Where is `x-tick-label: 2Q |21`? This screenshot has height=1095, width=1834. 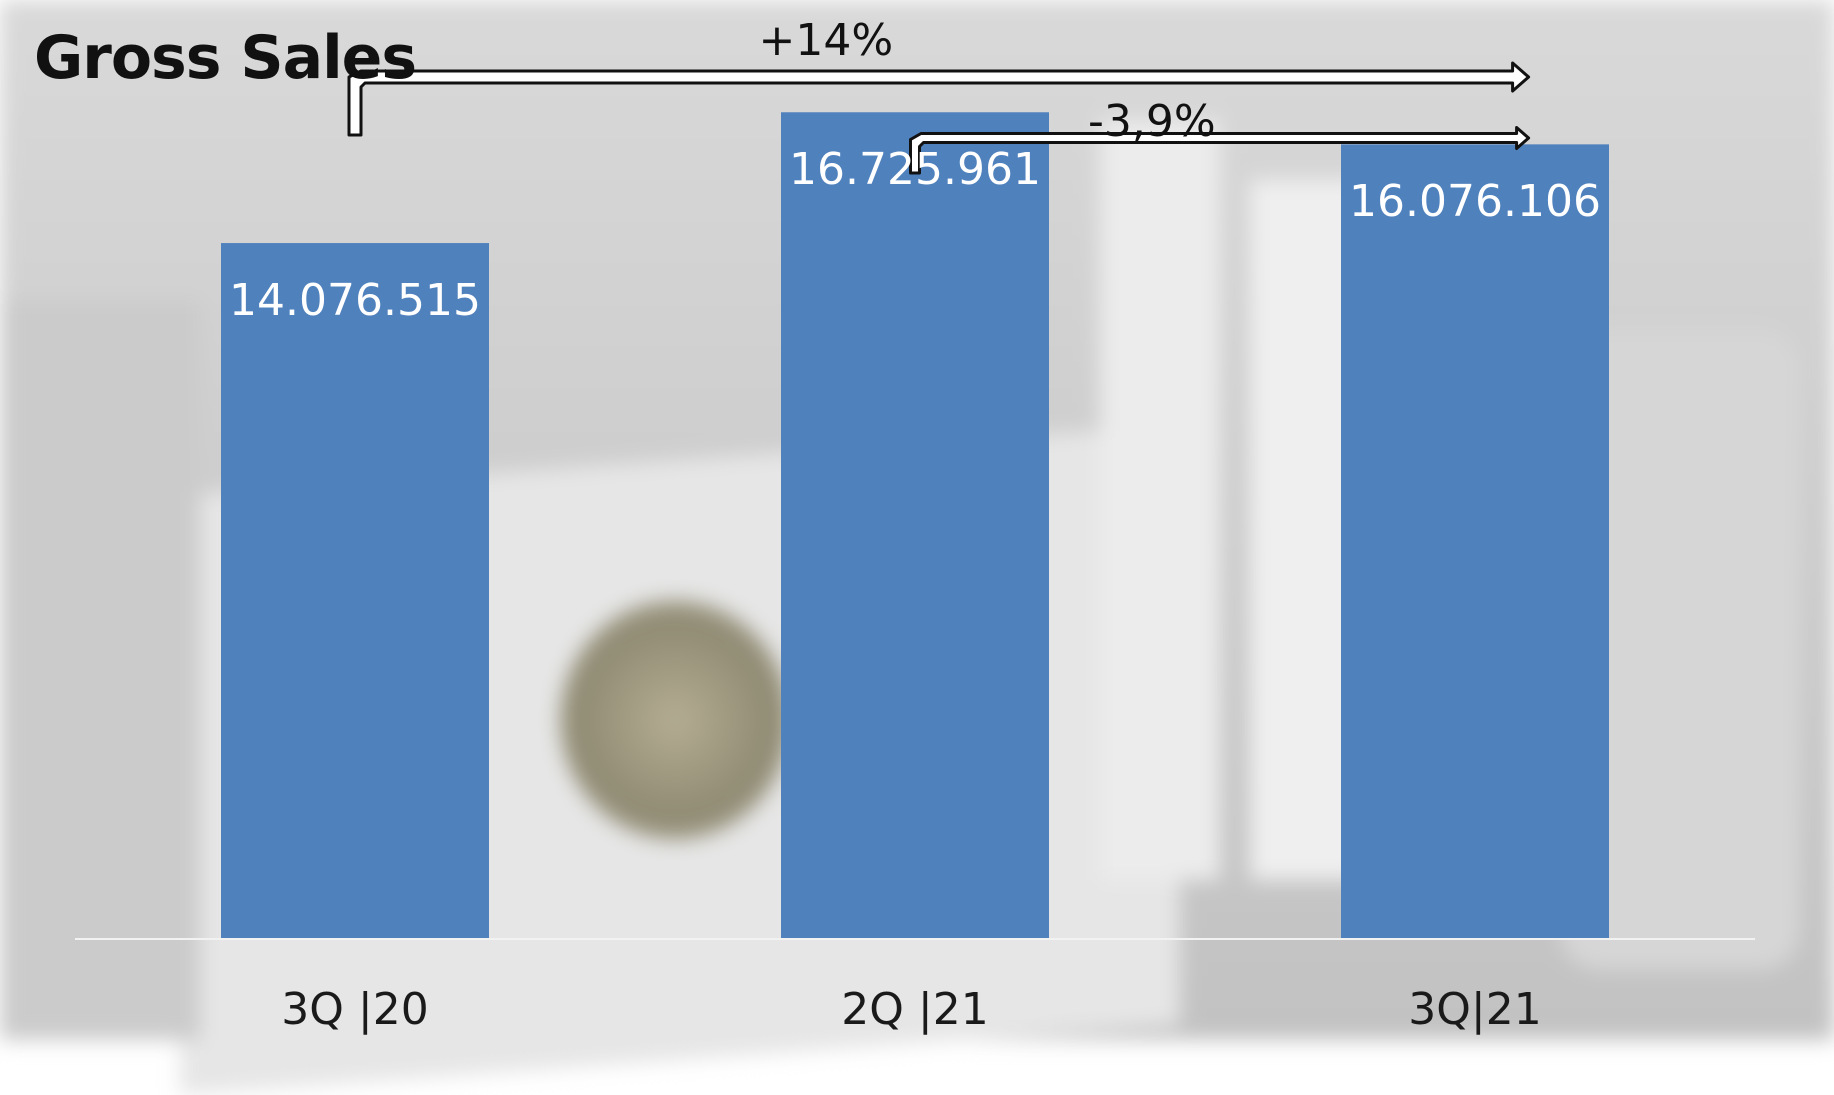
x-tick-label: 2Q |21 is located at coordinates (915, 1009).